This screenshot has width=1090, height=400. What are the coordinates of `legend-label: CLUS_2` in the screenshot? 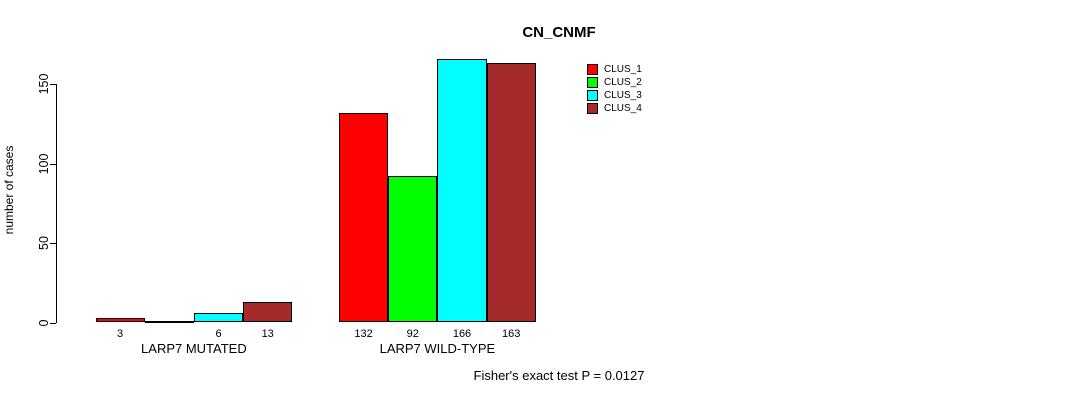 It's located at (623, 82).